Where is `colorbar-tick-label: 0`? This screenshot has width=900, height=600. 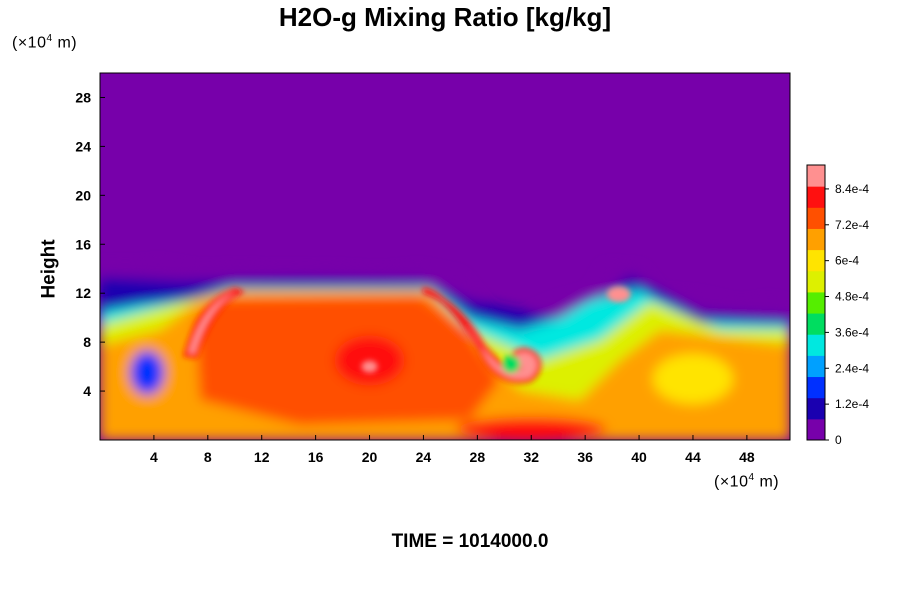
colorbar-tick-label: 0 is located at coordinates (838, 440).